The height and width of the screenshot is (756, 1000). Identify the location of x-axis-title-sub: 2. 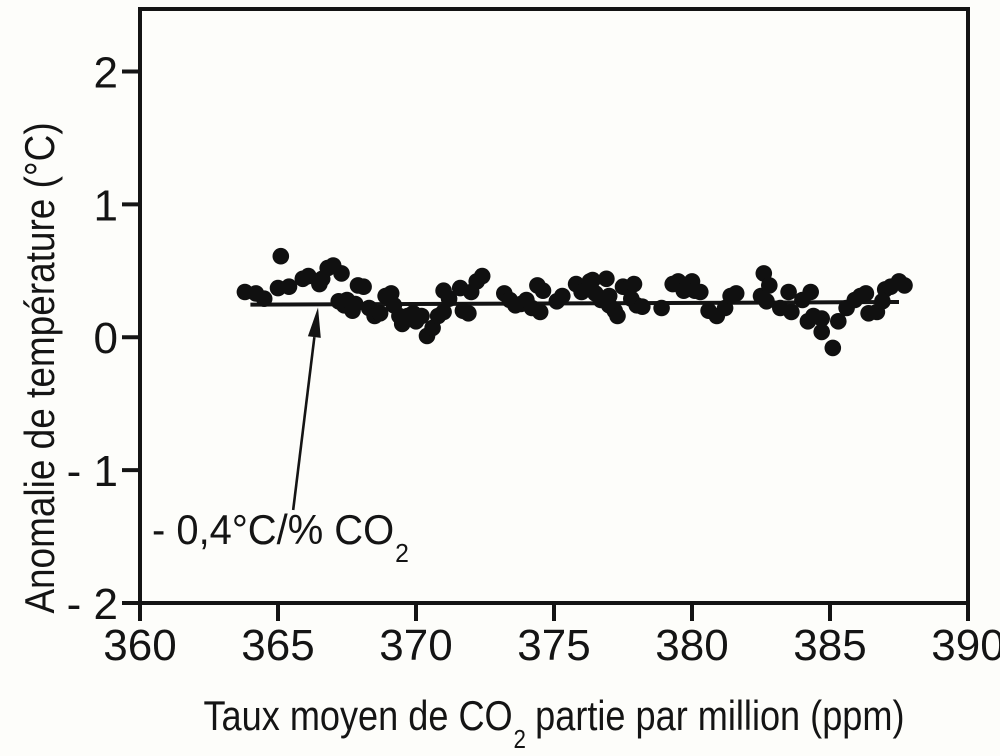
(520, 738).